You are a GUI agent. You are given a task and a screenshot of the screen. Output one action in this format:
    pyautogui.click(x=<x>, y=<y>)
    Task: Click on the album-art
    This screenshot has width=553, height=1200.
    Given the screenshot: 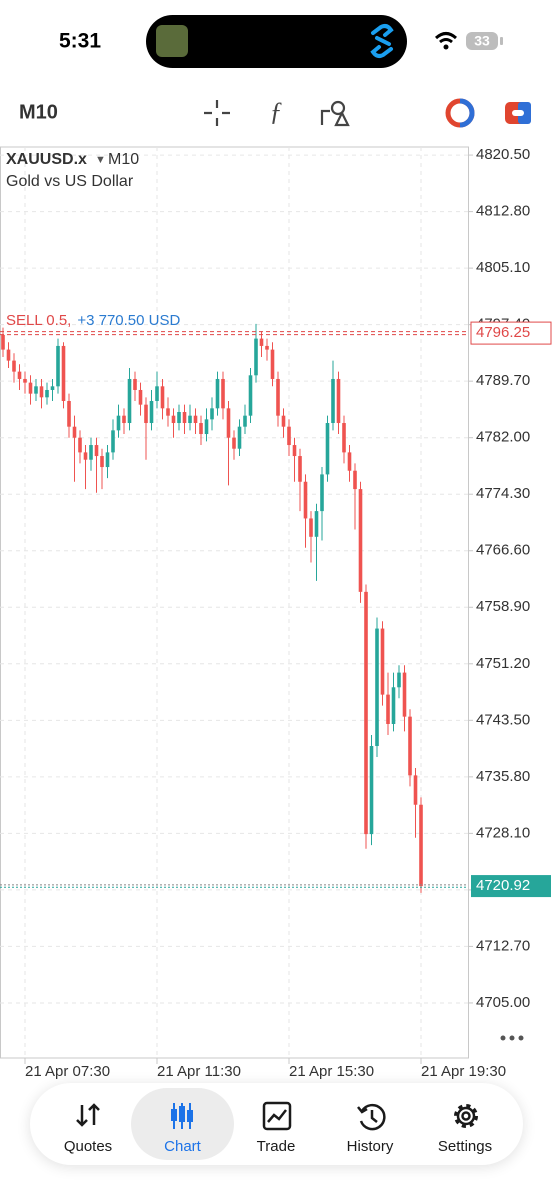 What is the action you would take?
    pyautogui.click(x=172, y=41)
    